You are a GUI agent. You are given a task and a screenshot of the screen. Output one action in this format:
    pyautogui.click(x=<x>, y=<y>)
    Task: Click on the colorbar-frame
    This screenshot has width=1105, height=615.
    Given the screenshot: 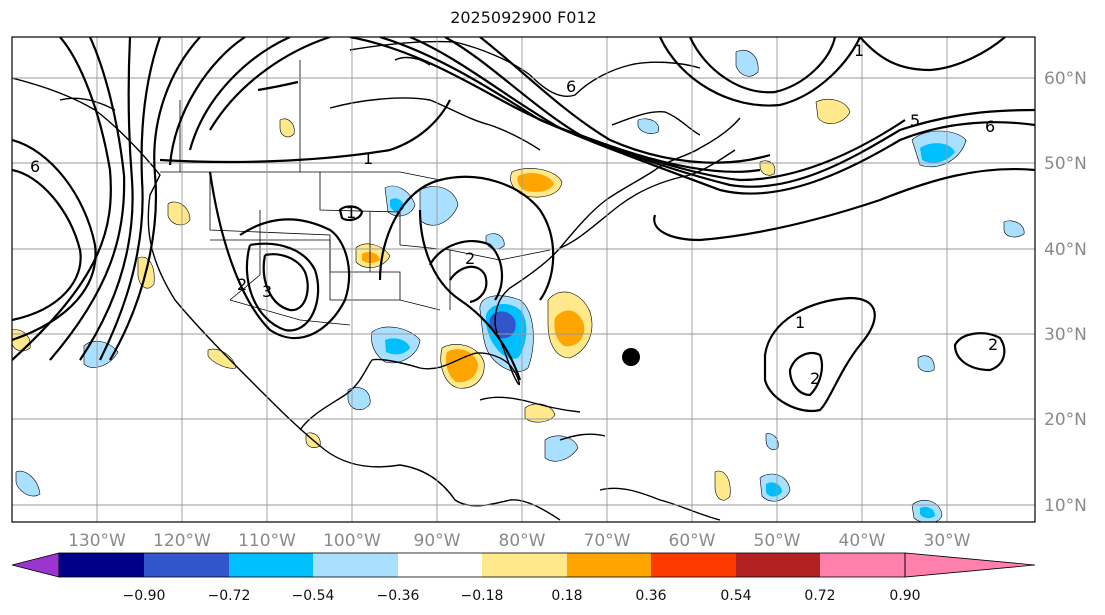 What is the action you would take?
    pyautogui.click(x=482, y=565)
    